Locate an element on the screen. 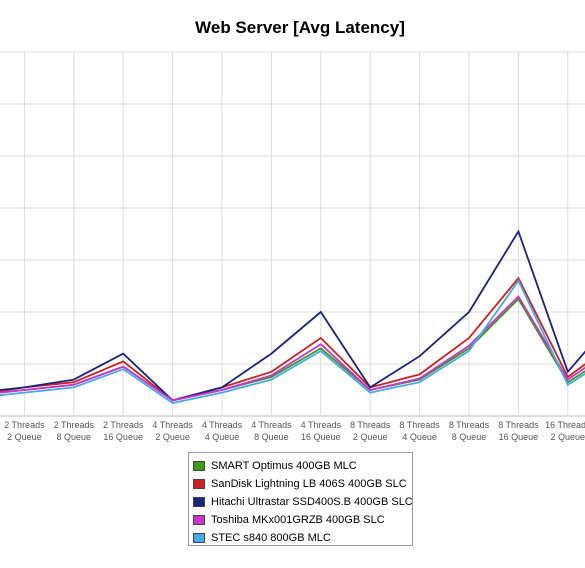 This screenshot has width=585, height=568. legend-label: Hitachi Ultrastar SSD400S.B 400GB SLC is located at coordinates (312, 502).